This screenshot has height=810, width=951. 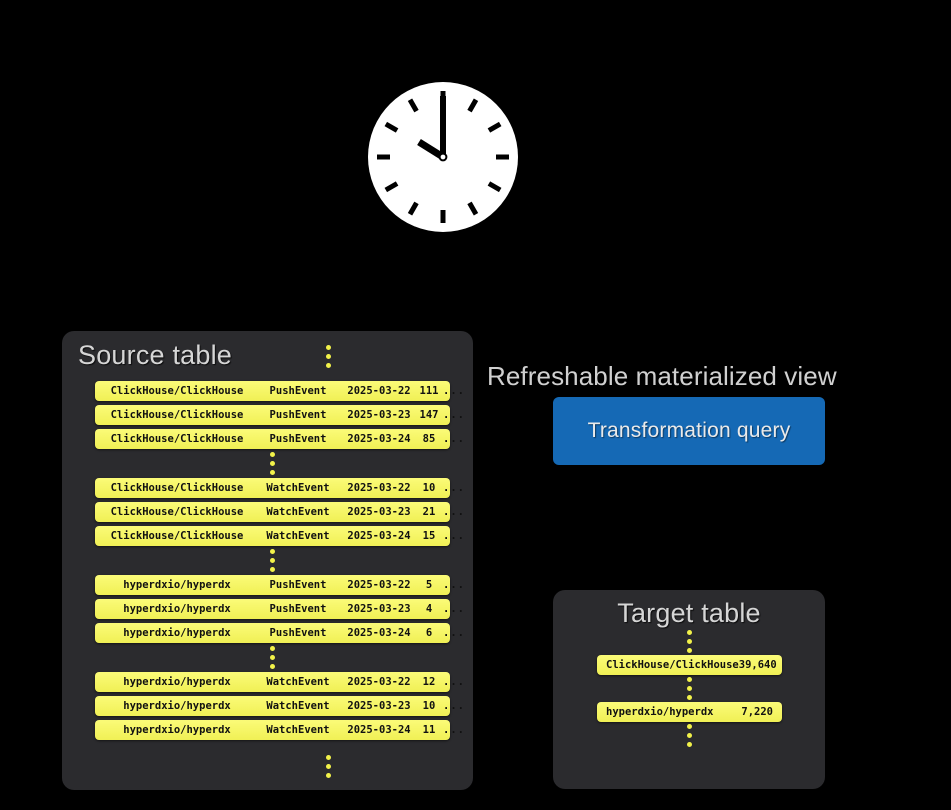 I want to click on table-row: hyperdxio/hyperdx 7,220, so click(x=689, y=712).